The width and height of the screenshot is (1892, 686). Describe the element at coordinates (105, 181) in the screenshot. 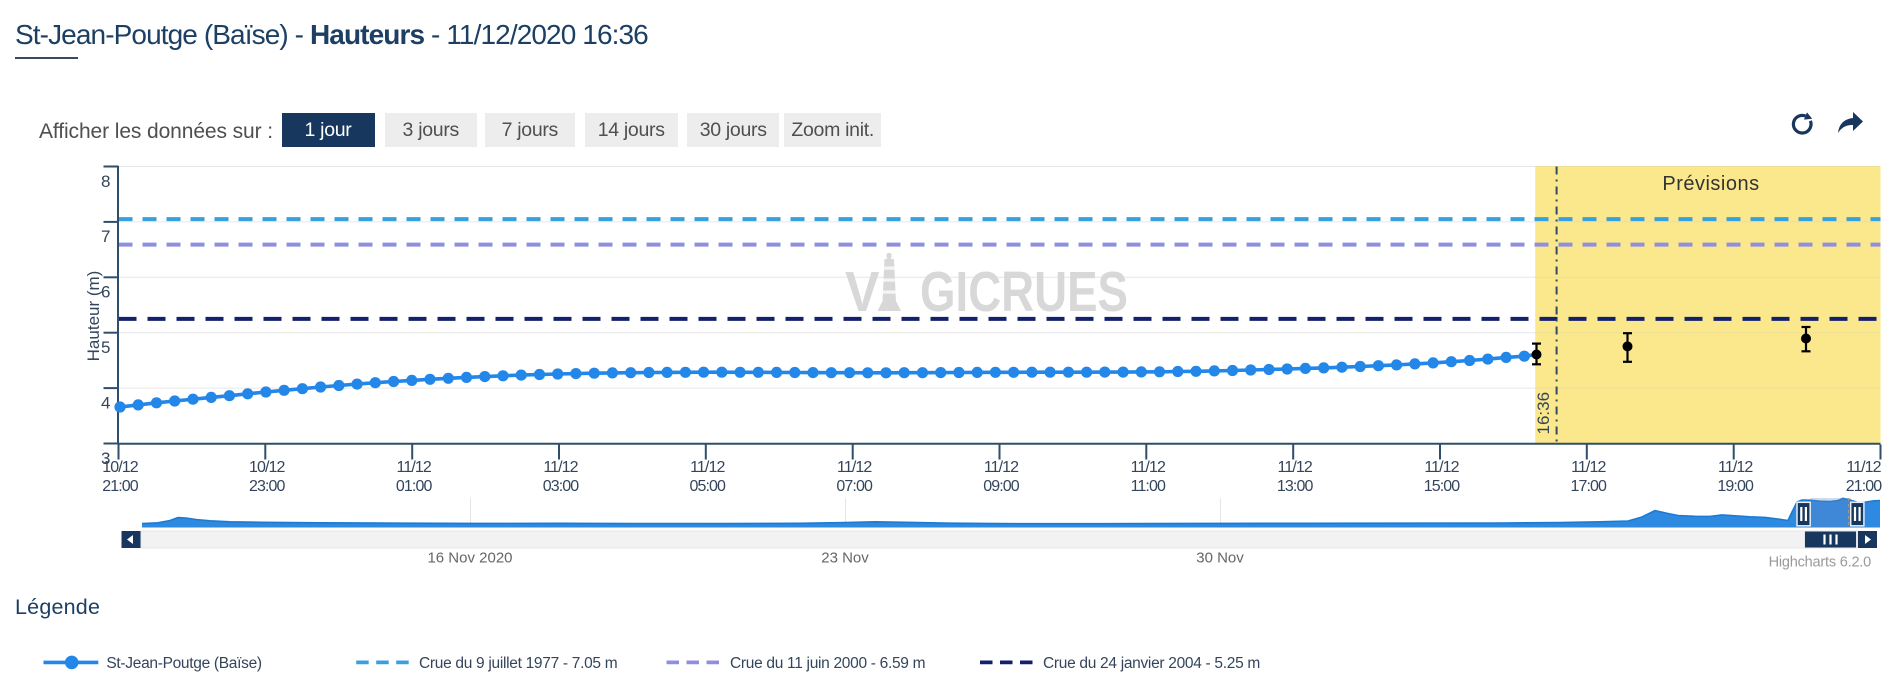

I see `svg-text: 8` at that location.